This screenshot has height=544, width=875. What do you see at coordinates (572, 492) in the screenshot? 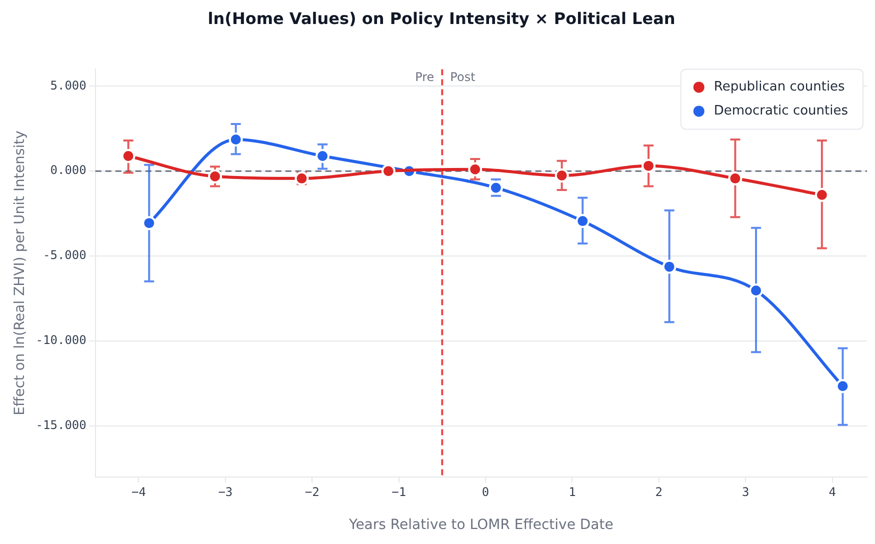
I see `x-tick-label: 1` at bounding box center [572, 492].